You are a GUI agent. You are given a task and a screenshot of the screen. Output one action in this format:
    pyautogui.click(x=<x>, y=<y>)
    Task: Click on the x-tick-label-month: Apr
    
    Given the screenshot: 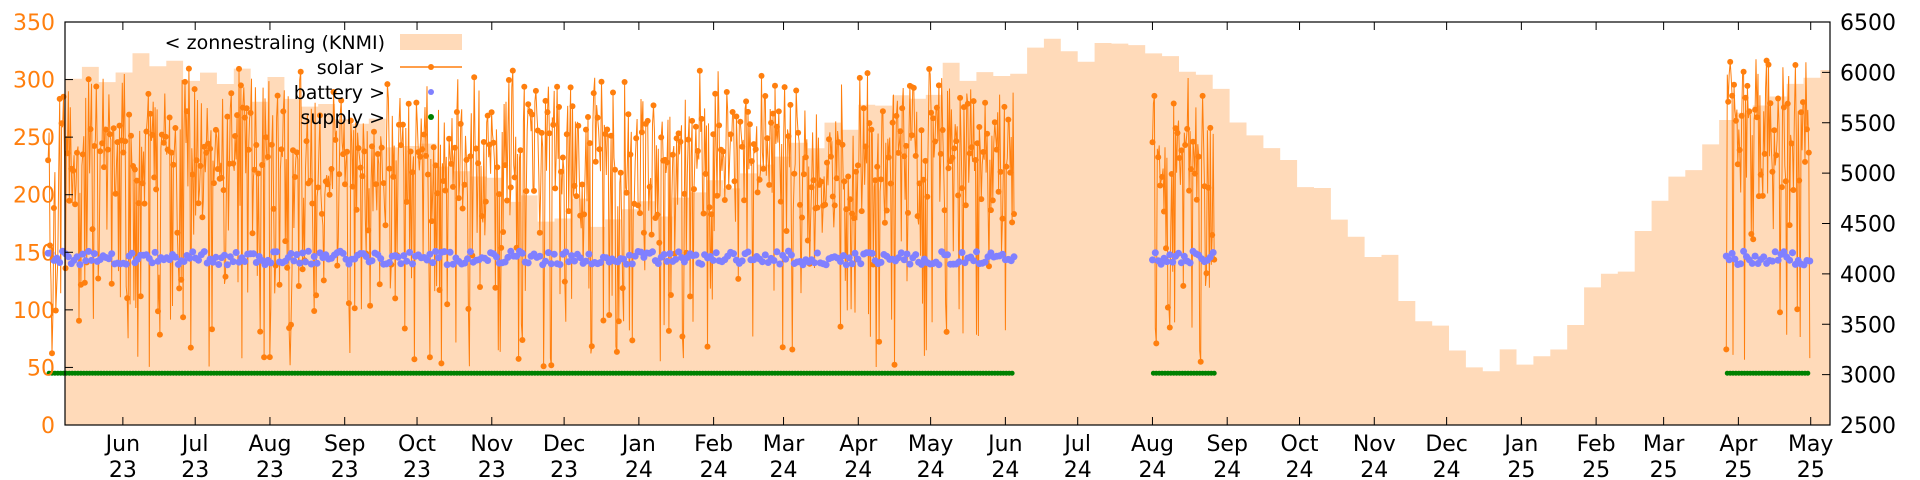 What is the action you would take?
    pyautogui.click(x=1738, y=444)
    